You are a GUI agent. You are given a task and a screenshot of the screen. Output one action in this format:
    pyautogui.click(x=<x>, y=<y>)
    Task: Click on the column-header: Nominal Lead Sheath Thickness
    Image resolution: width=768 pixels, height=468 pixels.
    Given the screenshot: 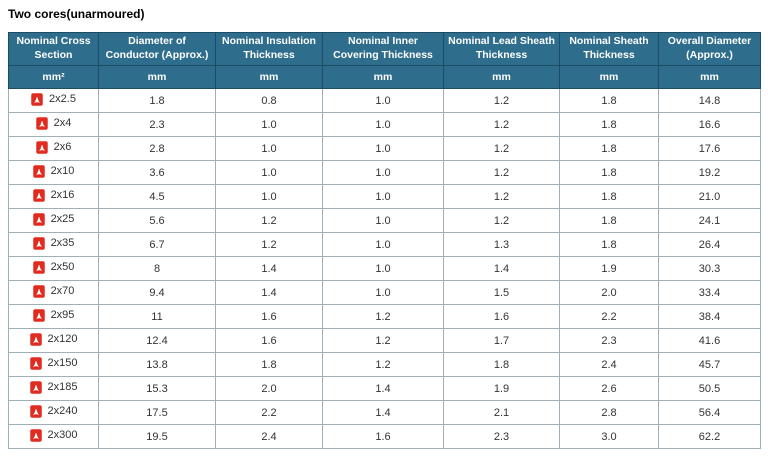 What is the action you would take?
    pyautogui.click(x=501, y=49)
    